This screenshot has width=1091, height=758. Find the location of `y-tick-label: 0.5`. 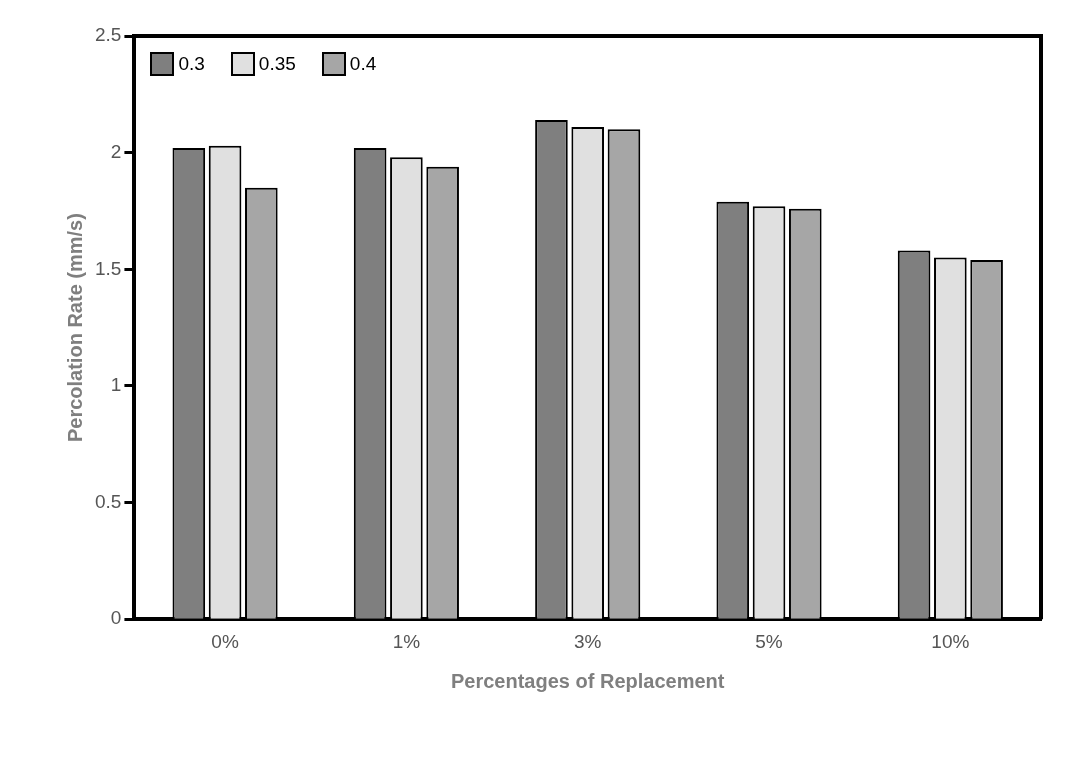

y-tick-label: 0.5 is located at coordinates (108, 501).